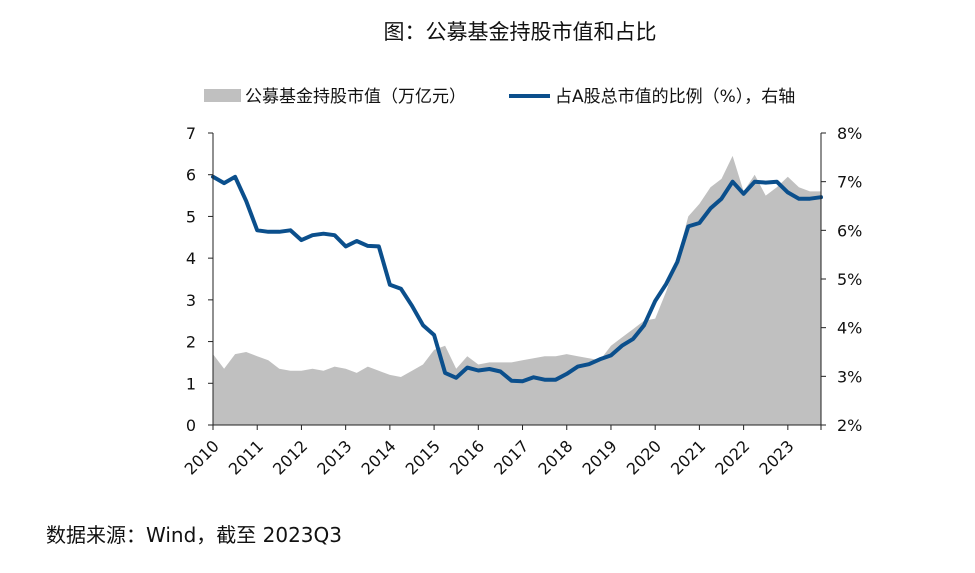  I want to click on right-tick-label: 2%, so click(849, 425).